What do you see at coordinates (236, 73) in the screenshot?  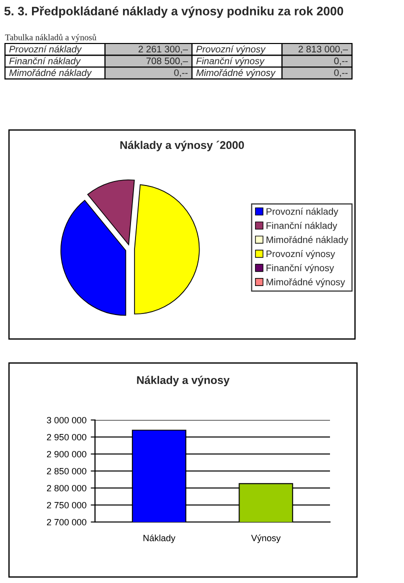 I see `text: Mimořádné výnosy` at bounding box center [236, 73].